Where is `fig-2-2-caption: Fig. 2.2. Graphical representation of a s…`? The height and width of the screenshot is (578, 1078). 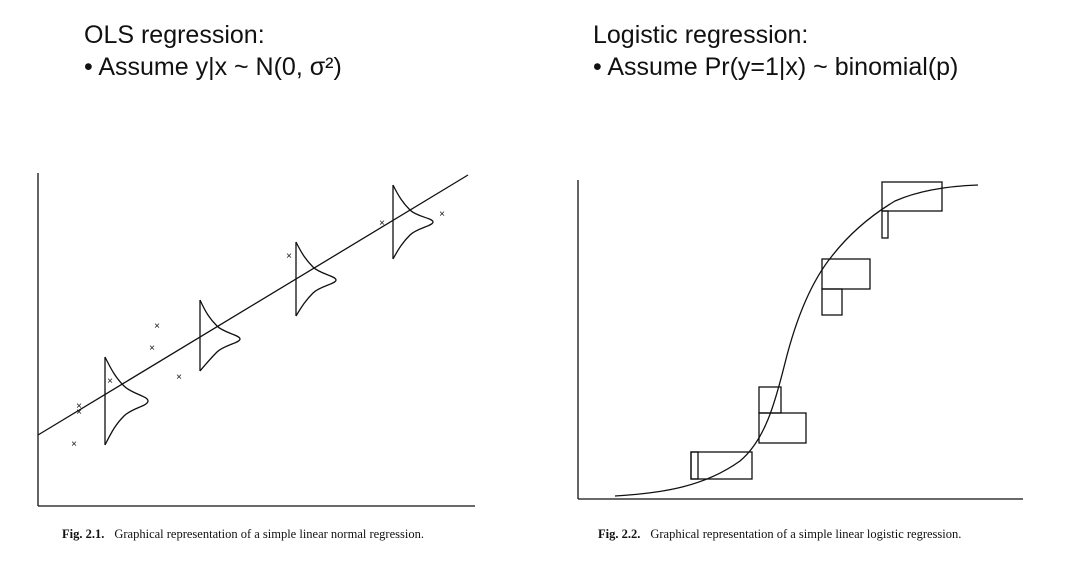
fig-2-2-caption: Fig. 2.2. Graphical representation of a s… is located at coordinates (779, 534).